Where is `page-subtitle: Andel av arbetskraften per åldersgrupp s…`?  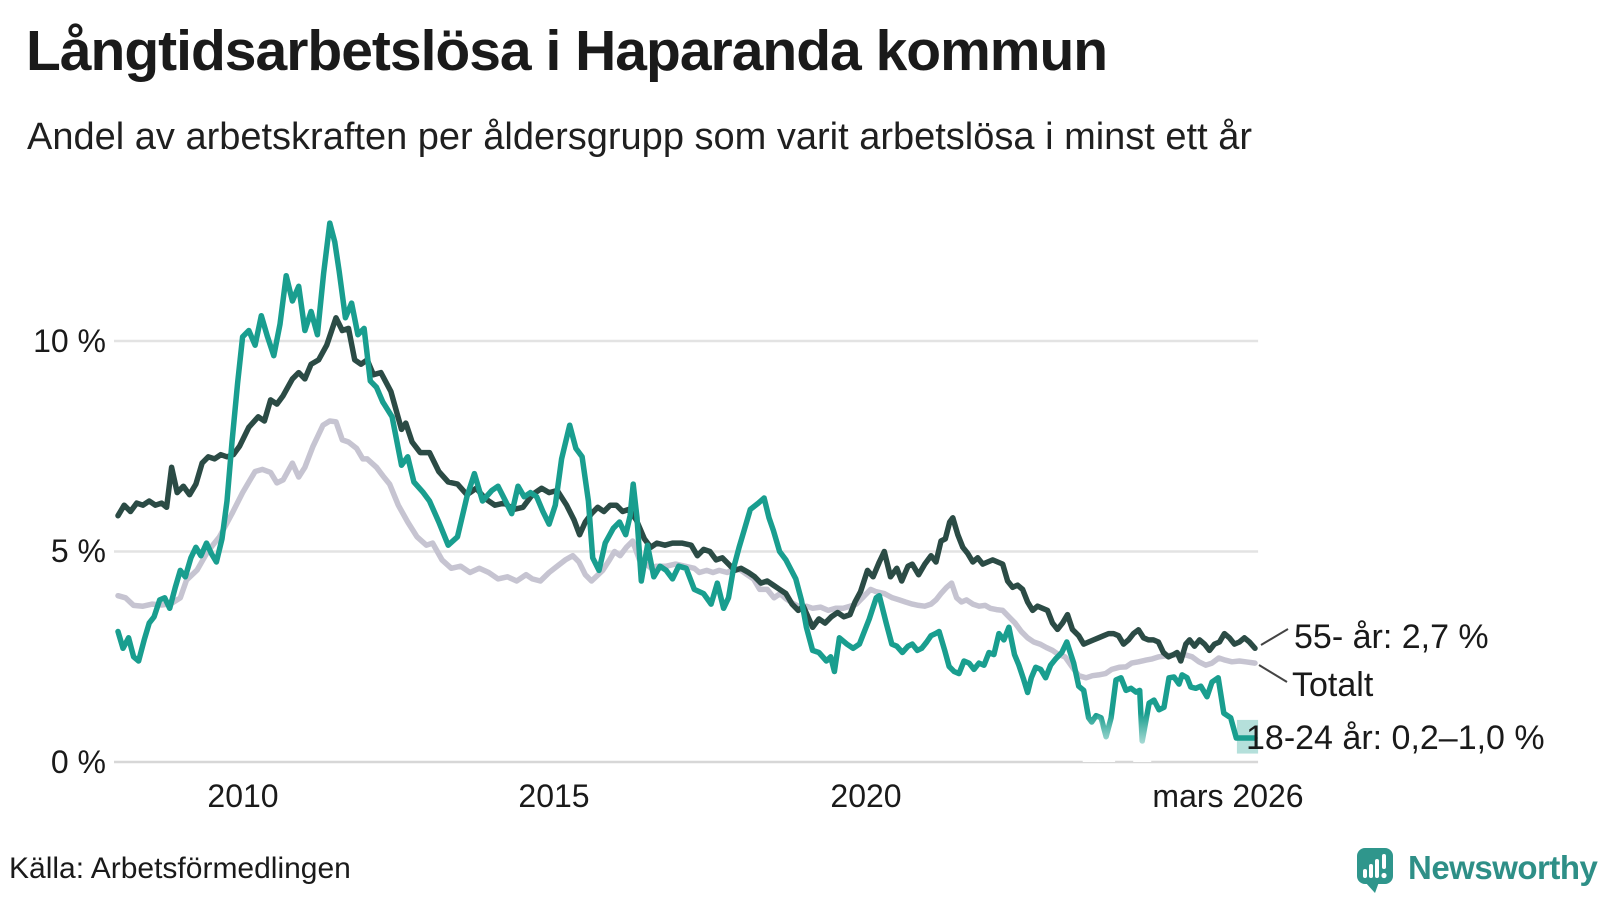
page-subtitle: Andel av arbetskraften per åldersgrupp s… is located at coordinates (640, 137).